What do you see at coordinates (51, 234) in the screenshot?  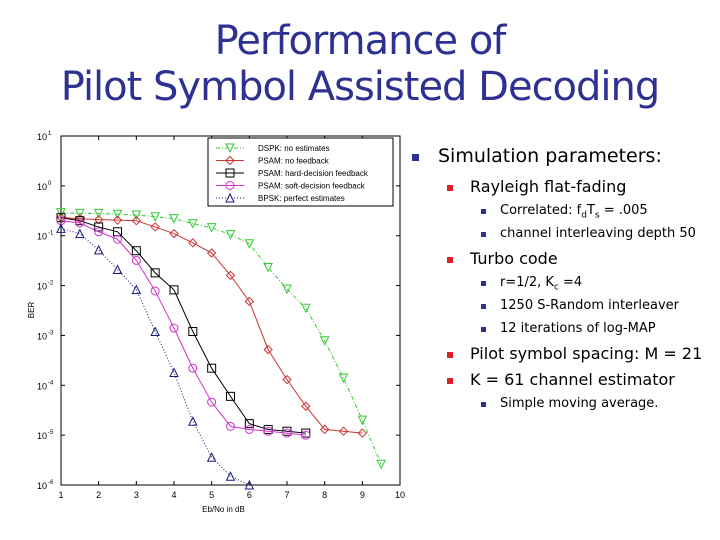 I see `y-tick-exponent: -1` at bounding box center [51, 234].